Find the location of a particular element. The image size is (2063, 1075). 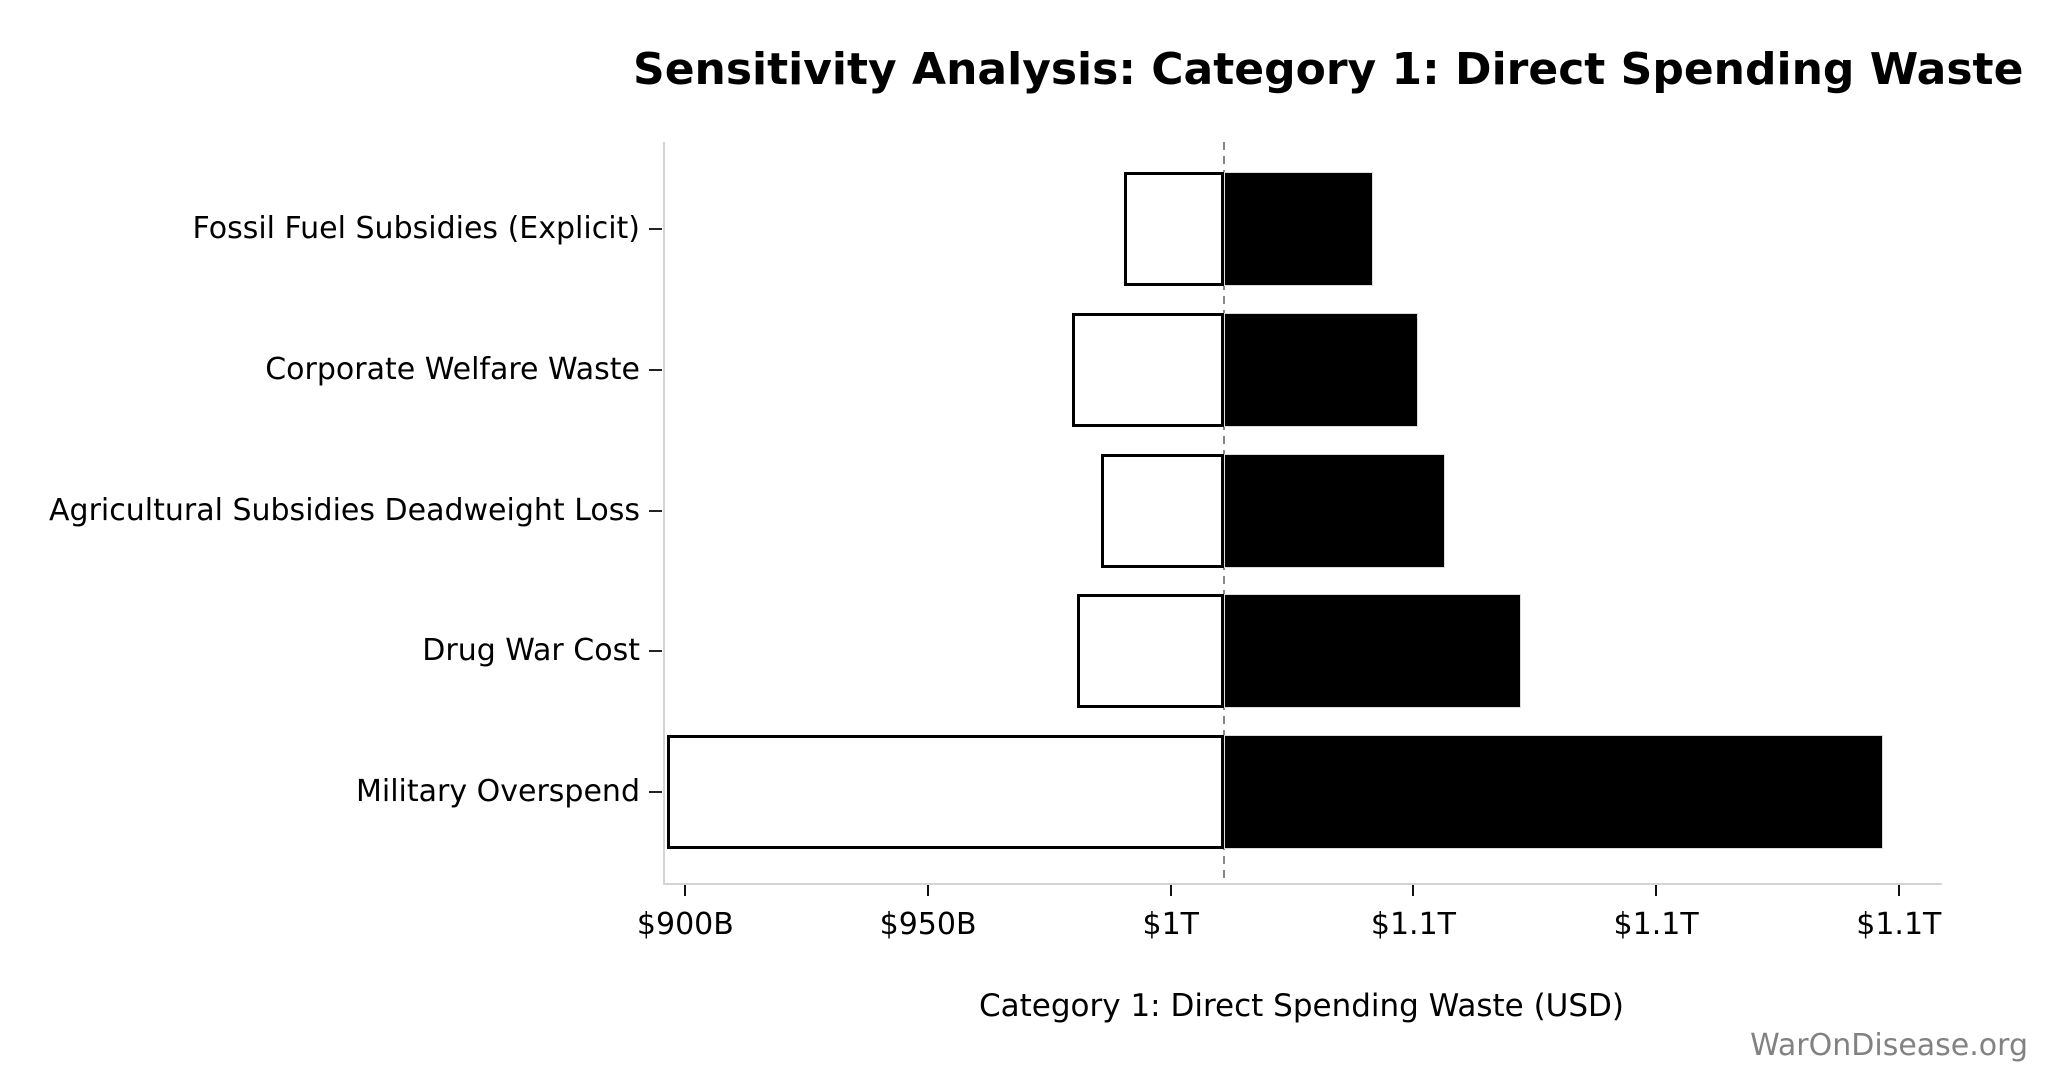

x-tick-label: $900B is located at coordinates (685, 924).